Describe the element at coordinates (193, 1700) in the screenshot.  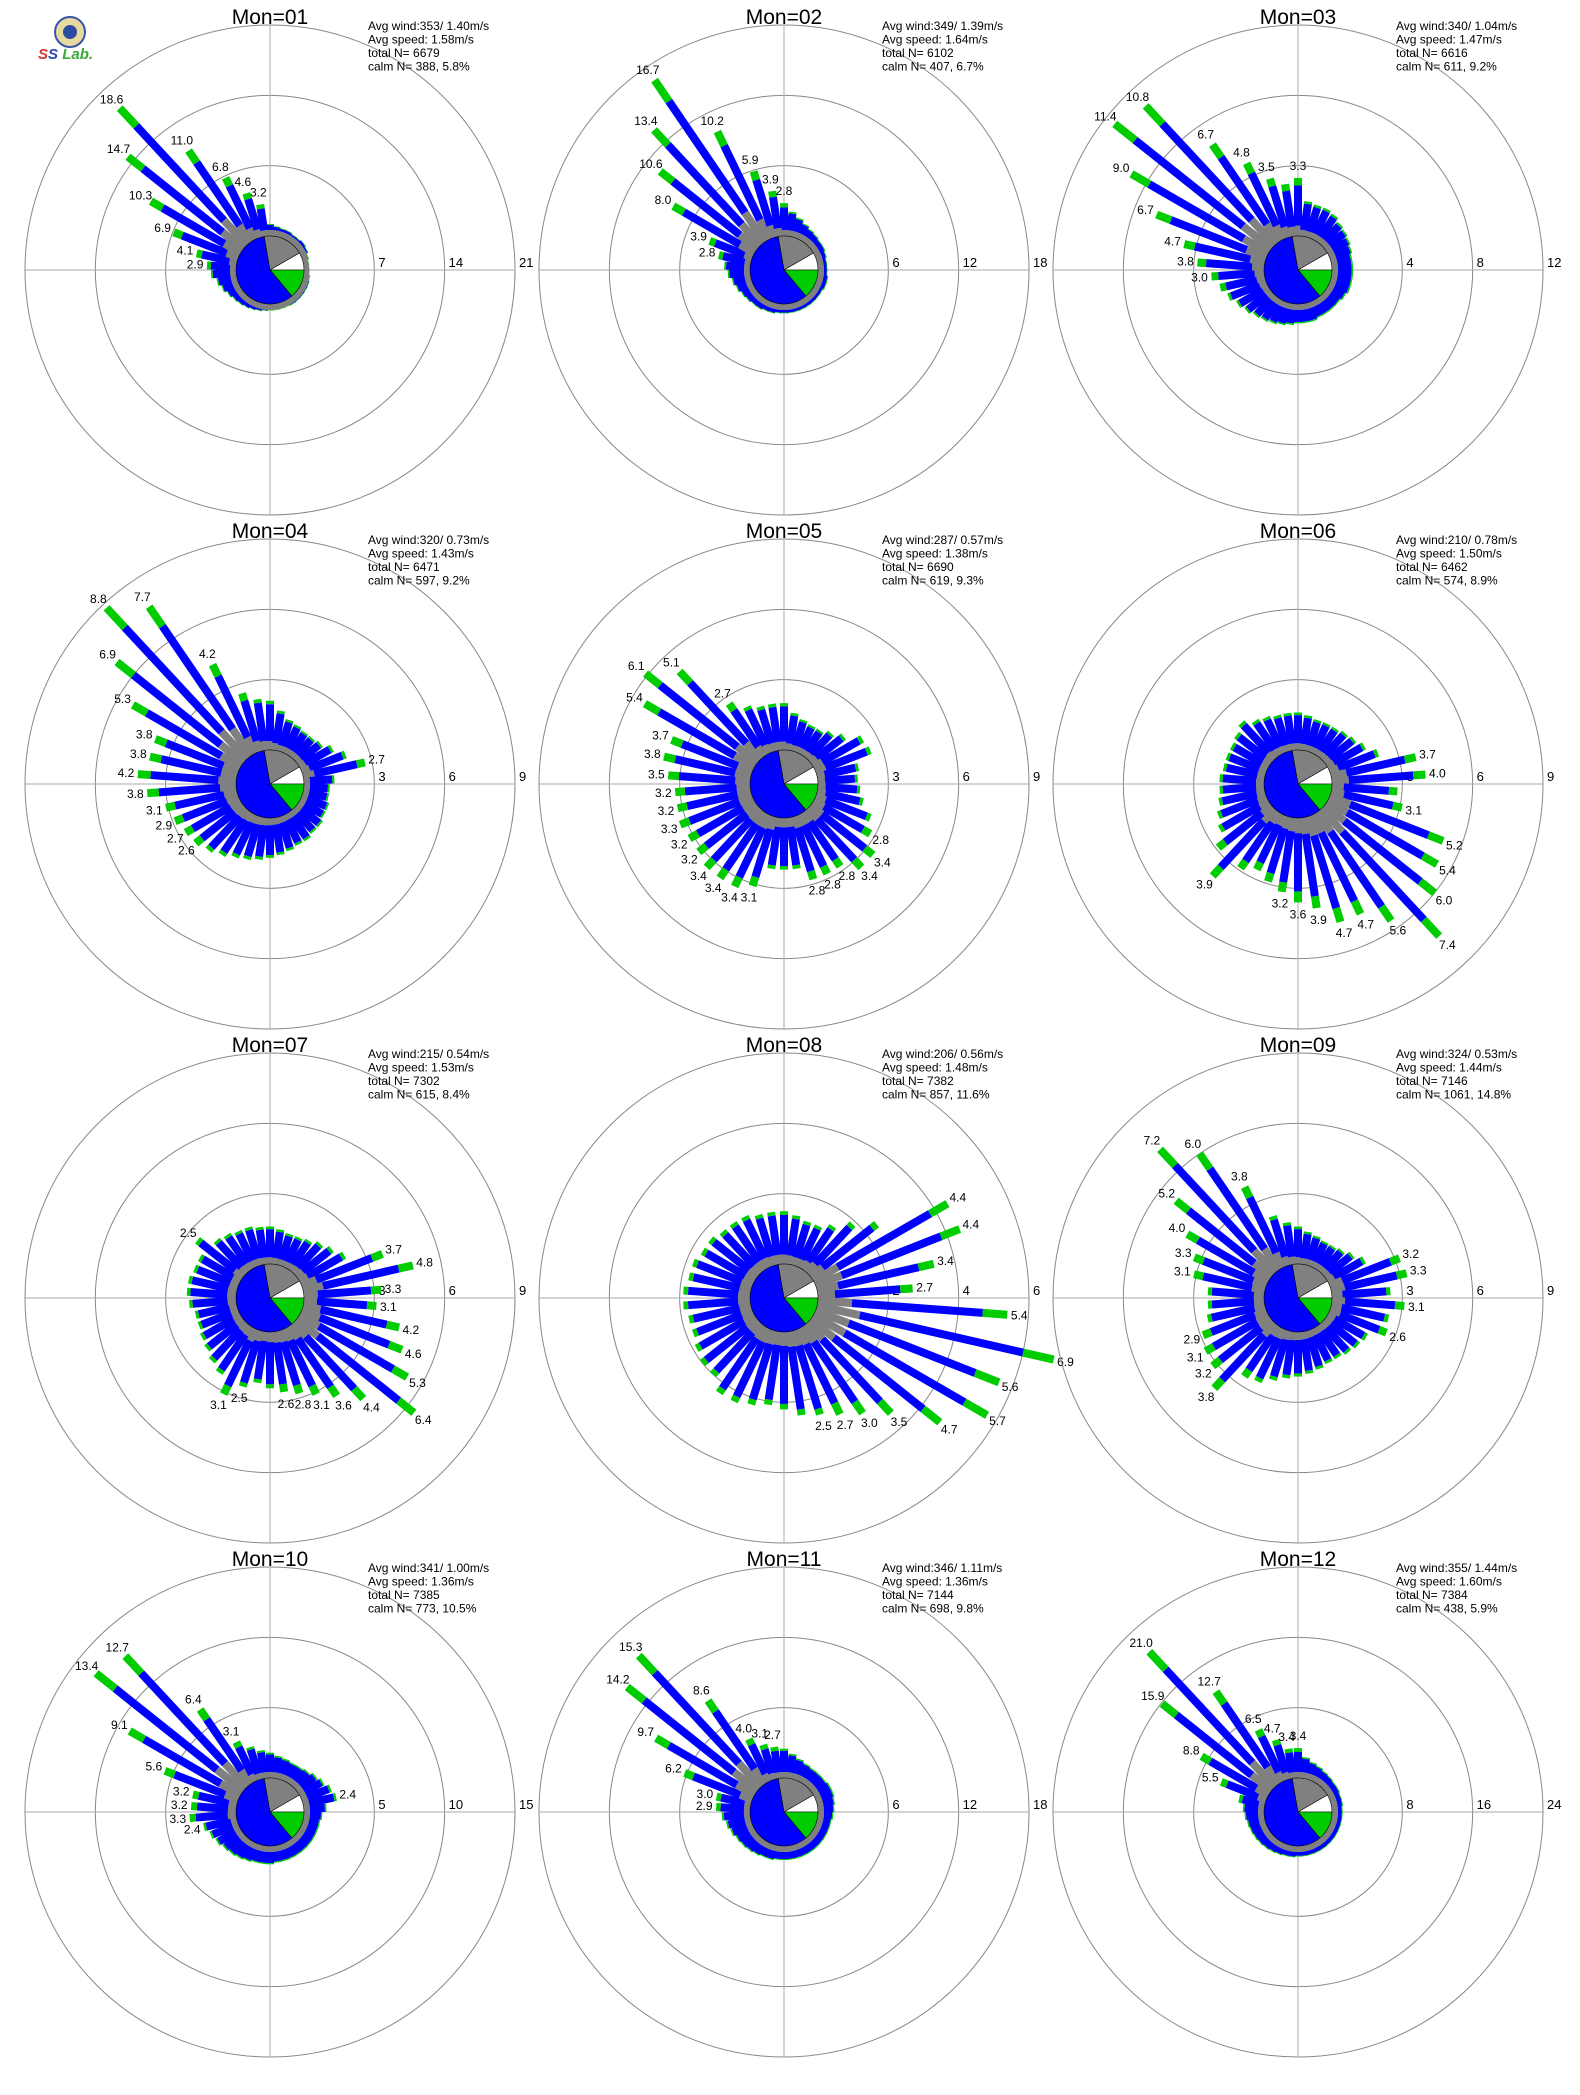
I see `bar-value-label: 6.4` at that location.